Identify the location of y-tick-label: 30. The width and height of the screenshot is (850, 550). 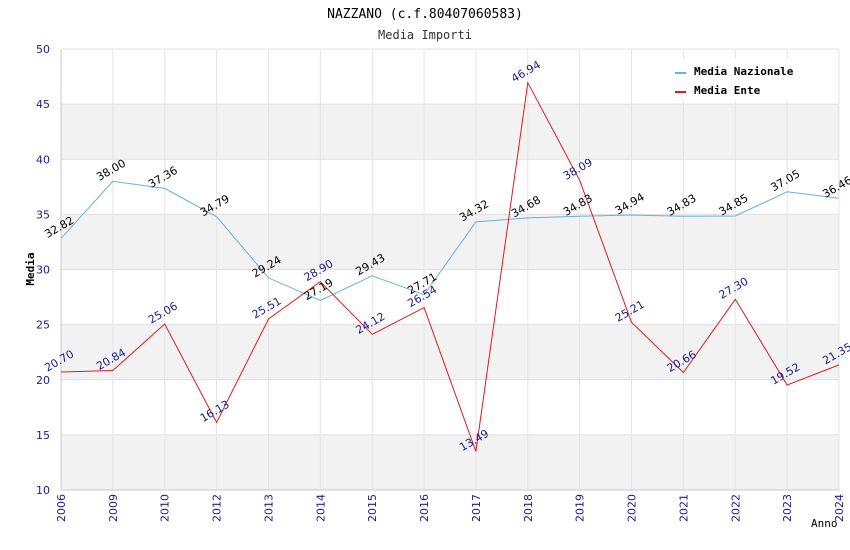
(43, 270).